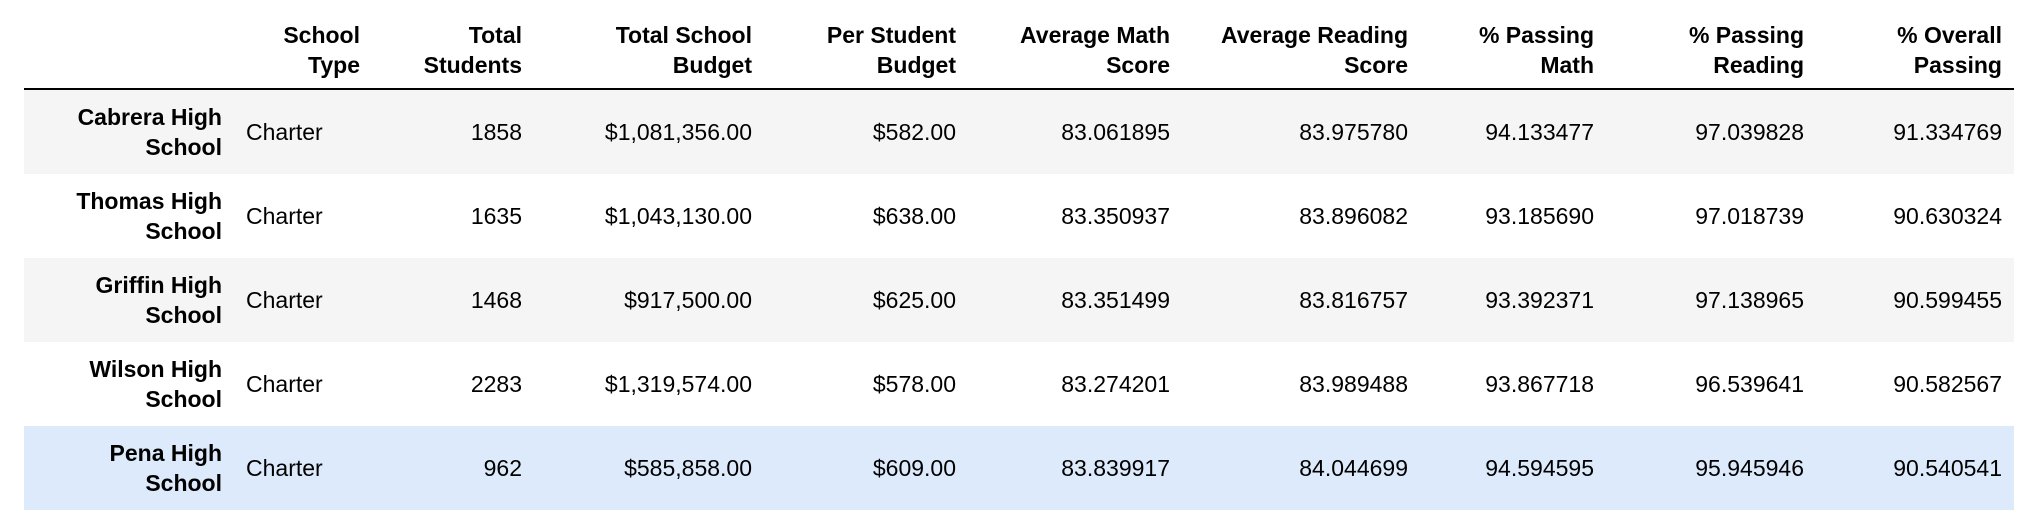 The width and height of the screenshot is (2028, 530). What do you see at coordinates (1539, 216) in the screenshot?
I see `cell-passing-math: 93.185690` at bounding box center [1539, 216].